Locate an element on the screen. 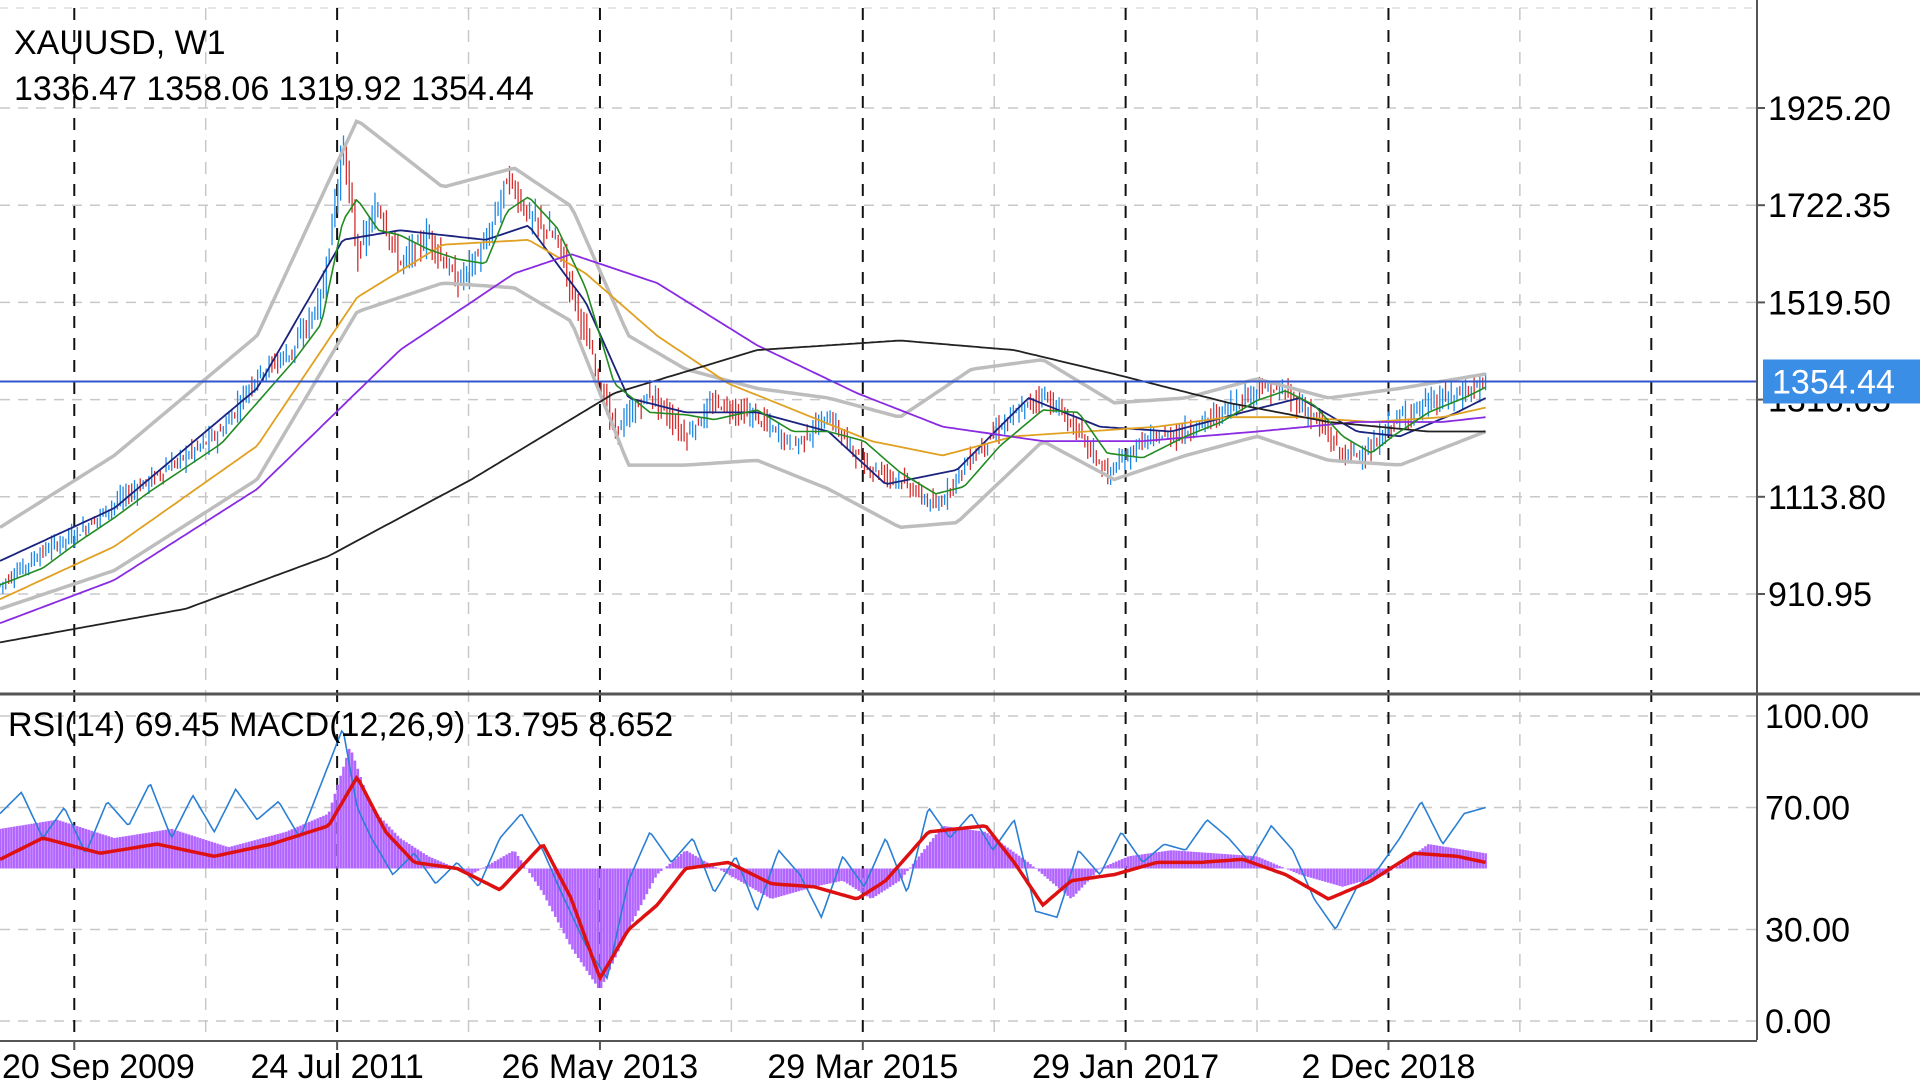 The height and width of the screenshot is (1080, 1920). macd-signal-line is located at coordinates (743, 878).